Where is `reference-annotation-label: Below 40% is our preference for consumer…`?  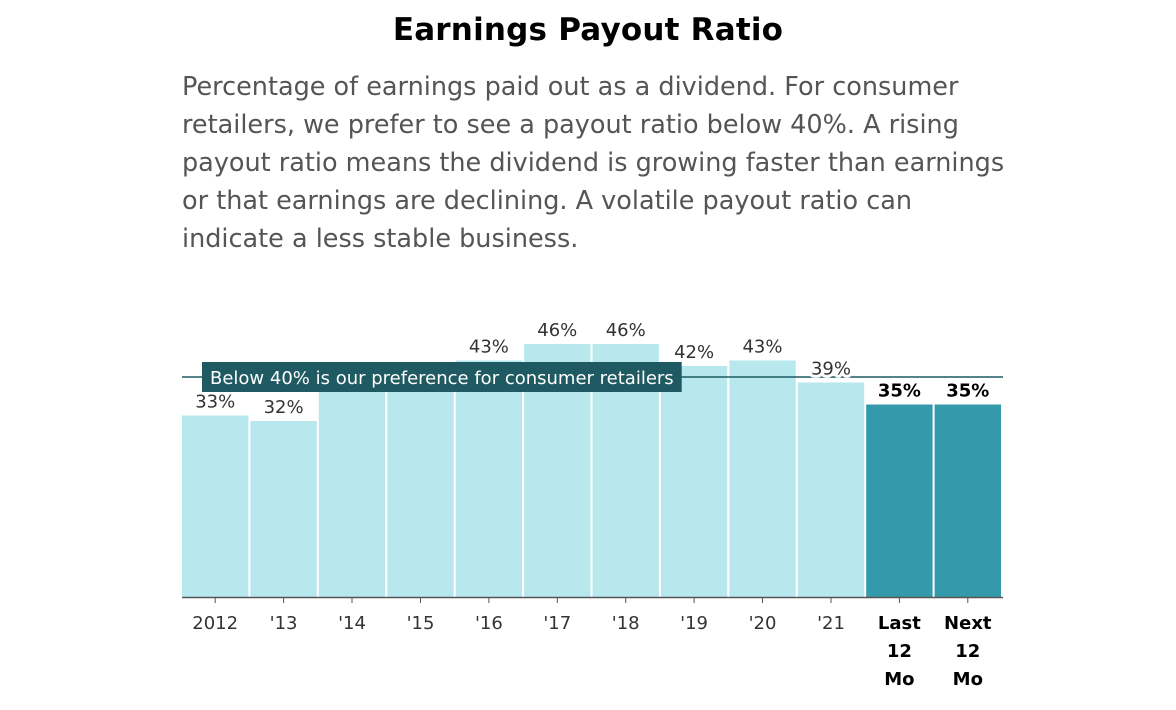 reference-annotation-label: Below 40% is our preference for consumer… is located at coordinates (442, 378).